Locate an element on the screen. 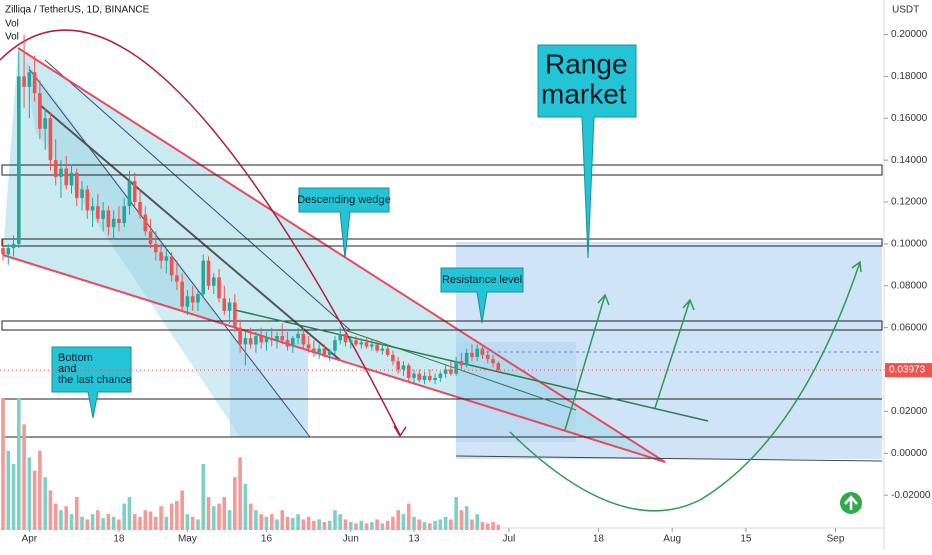 This screenshot has height=555, width=932. x-tick-label: 13 is located at coordinates (414, 539).